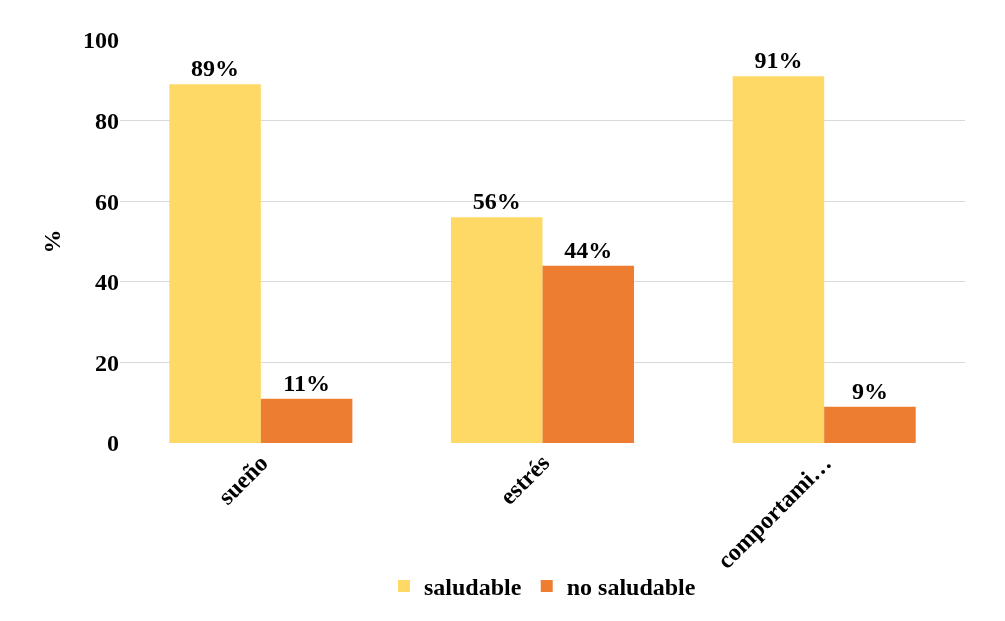  Describe the element at coordinates (107, 362) in the screenshot. I see `y-tick-label: 20` at that location.